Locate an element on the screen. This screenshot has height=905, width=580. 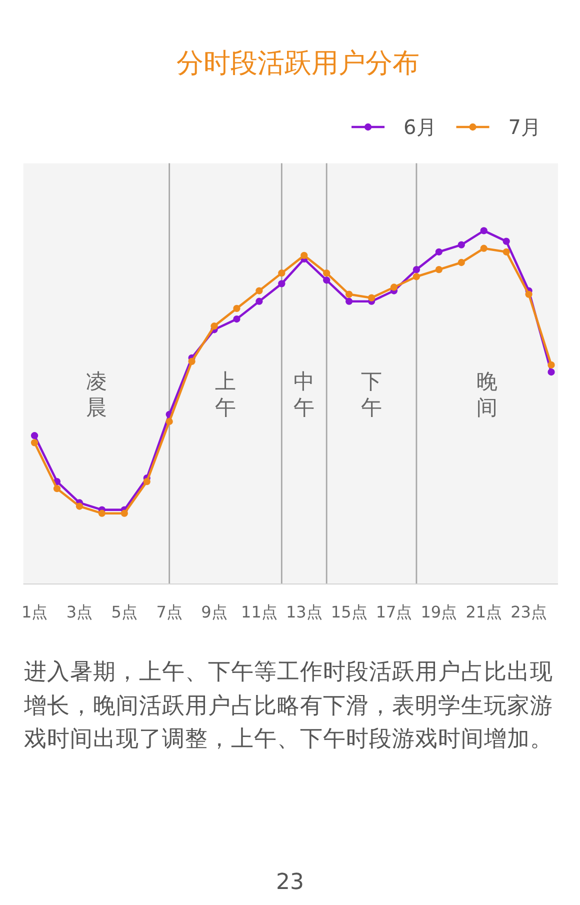
x-tick-label: 15点 is located at coordinates (349, 612).